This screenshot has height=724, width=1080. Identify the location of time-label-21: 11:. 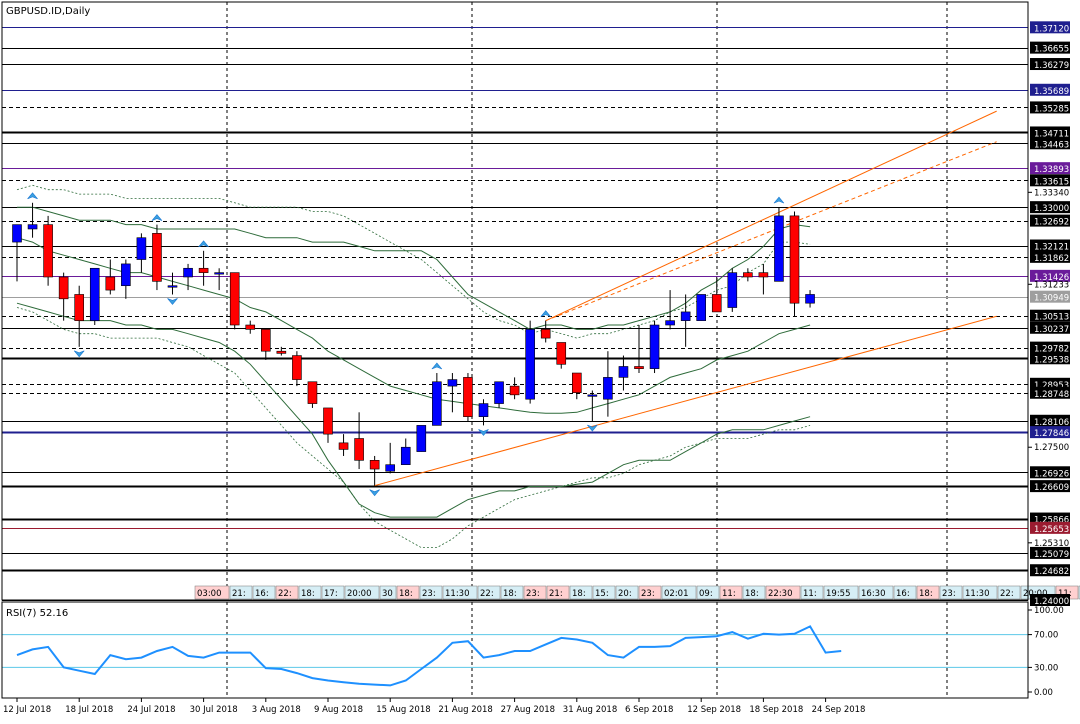
(729, 594).